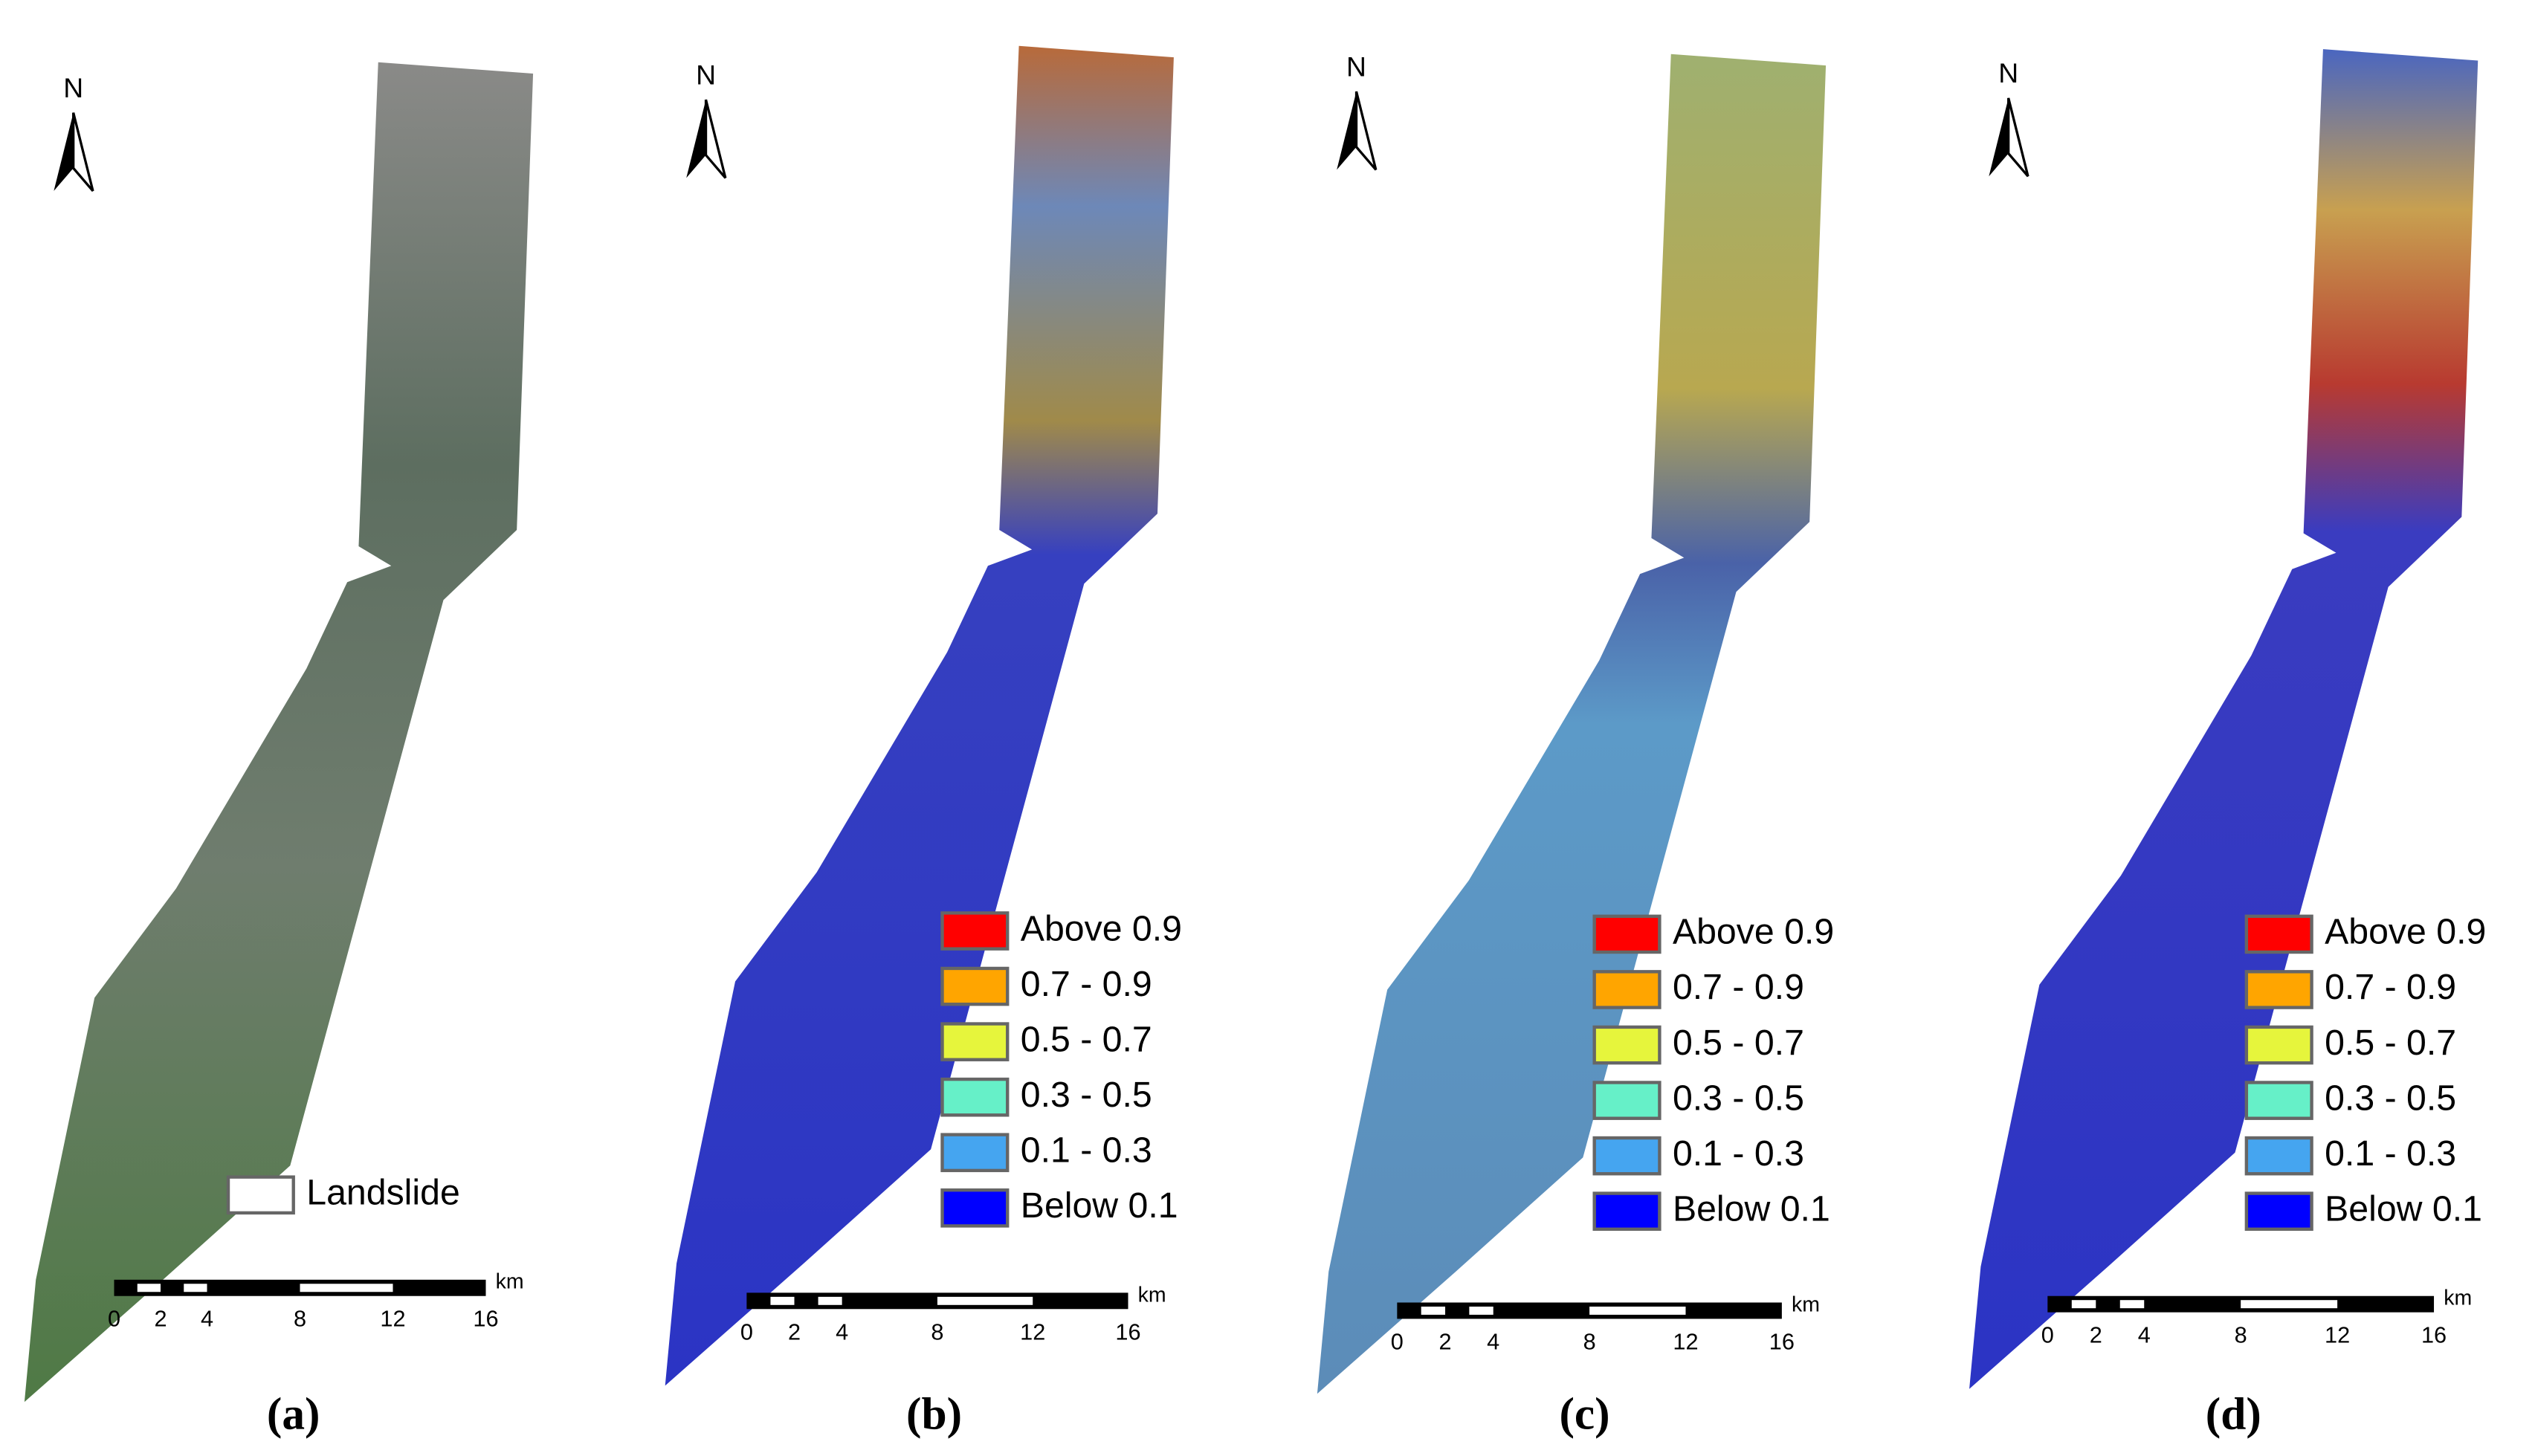 The height and width of the screenshot is (1456, 2535). Describe the element at coordinates (383, 1193) in the screenshot. I see `legend-label: Landslide` at that location.